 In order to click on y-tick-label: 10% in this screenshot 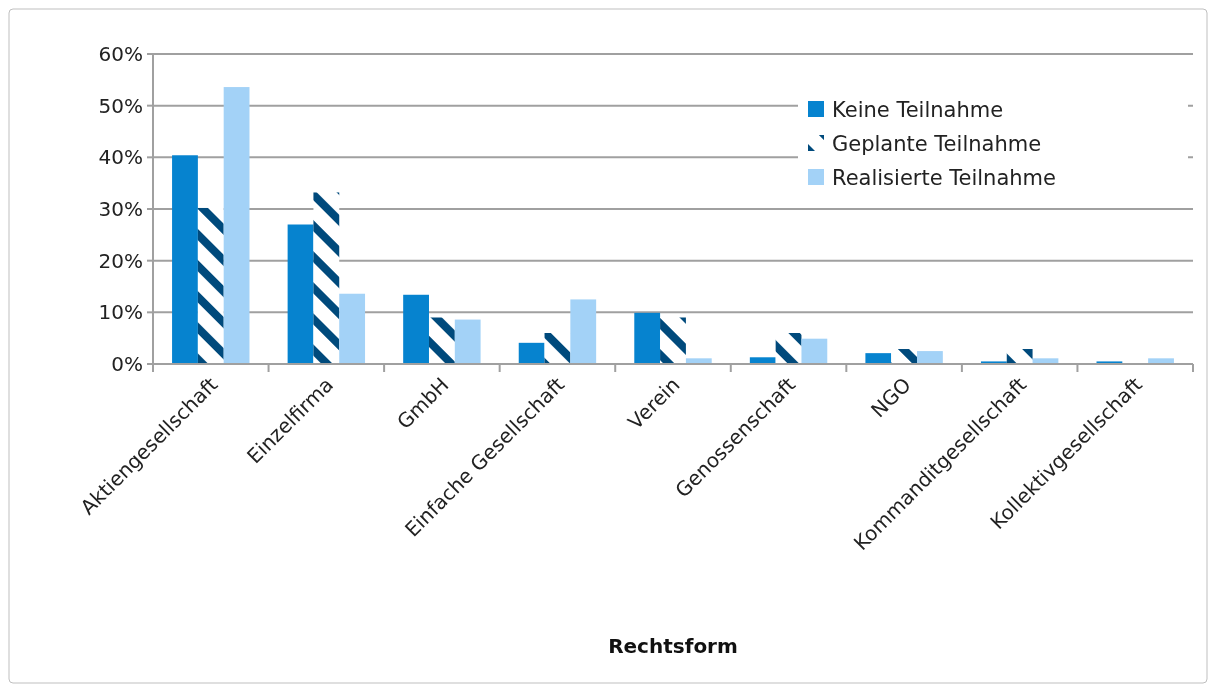, I will do `click(120, 312)`.